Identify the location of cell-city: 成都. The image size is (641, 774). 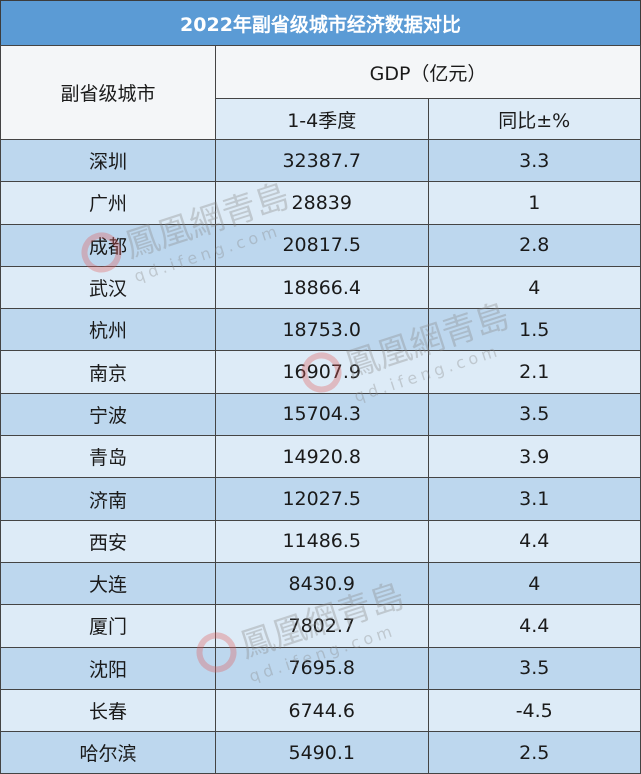
(108, 245).